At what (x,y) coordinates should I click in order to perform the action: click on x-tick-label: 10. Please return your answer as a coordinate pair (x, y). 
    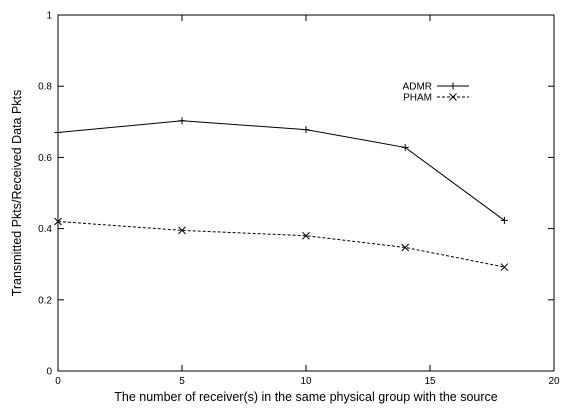
    Looking at the image, I should click on (306, 381).